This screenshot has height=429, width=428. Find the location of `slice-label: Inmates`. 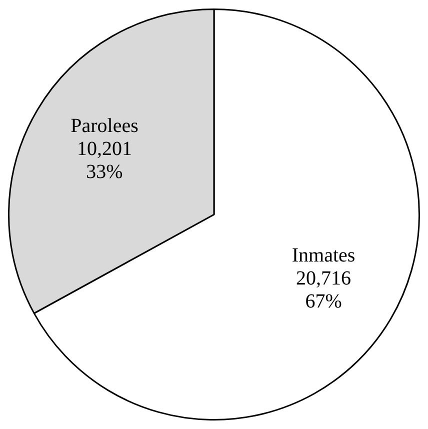

slice-label: Inmates is located at coordinates (324, 255).